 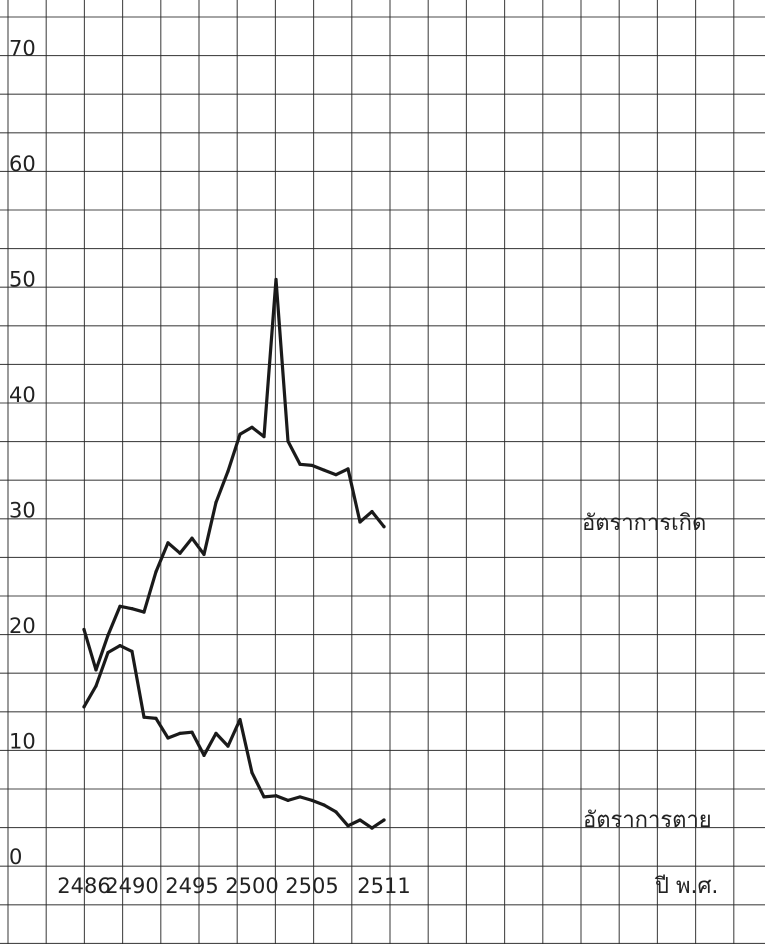 What do you see at coordinates (383, 886) in the screenshot?
I see `x-tick-label: 2511` at bounding box center [383, 886].